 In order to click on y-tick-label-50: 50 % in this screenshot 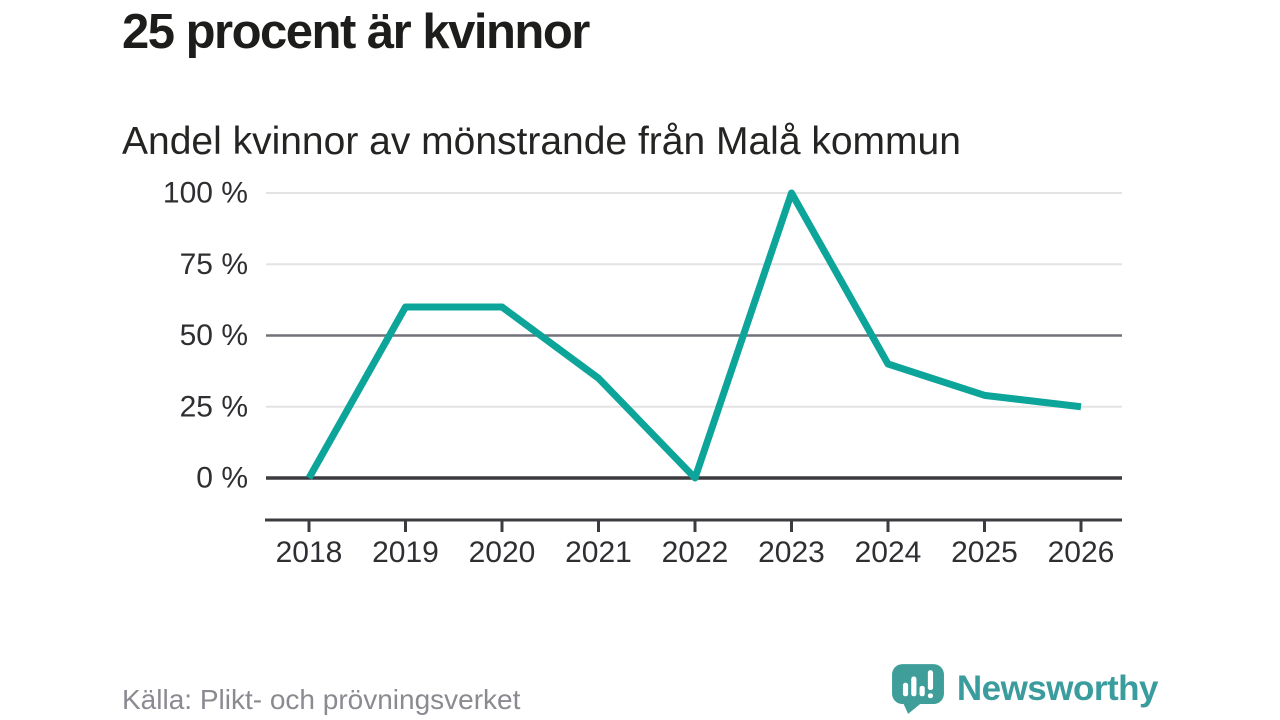, I will do `click(214, 335)`.